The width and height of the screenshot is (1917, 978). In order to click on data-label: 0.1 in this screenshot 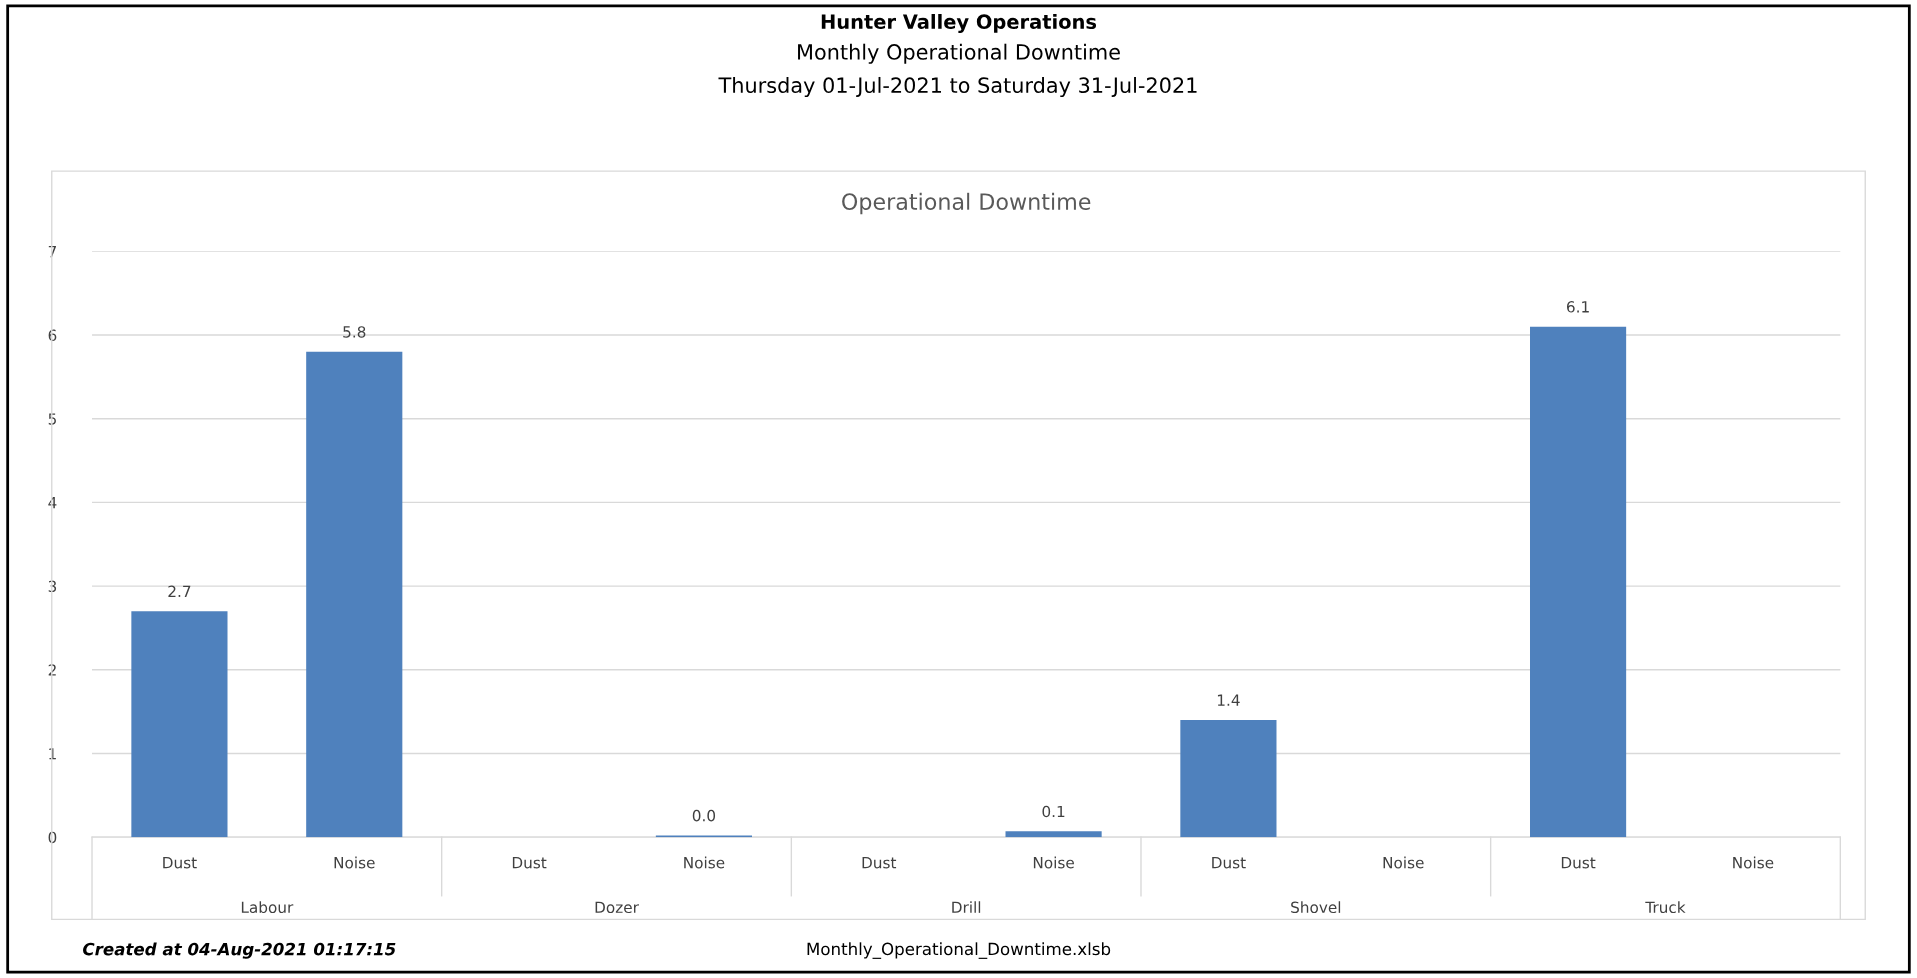, I will do `click(1053, 811)`.